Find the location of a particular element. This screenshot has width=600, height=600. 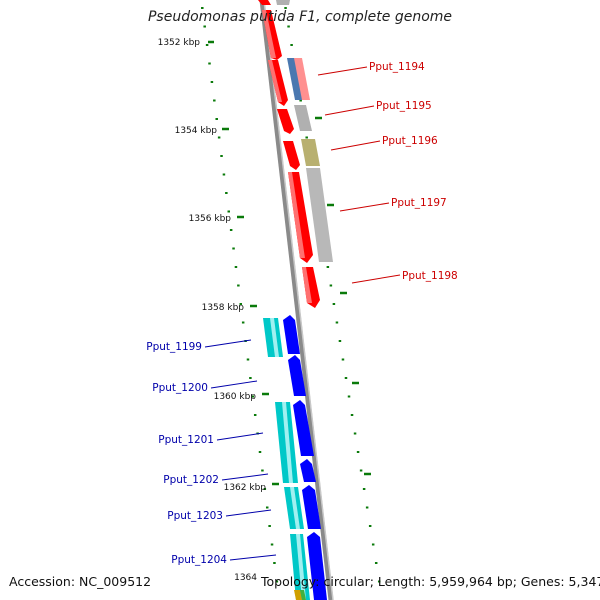

gene-label-pput-1202: Pput_1202 is located at coordinates (191, 480).